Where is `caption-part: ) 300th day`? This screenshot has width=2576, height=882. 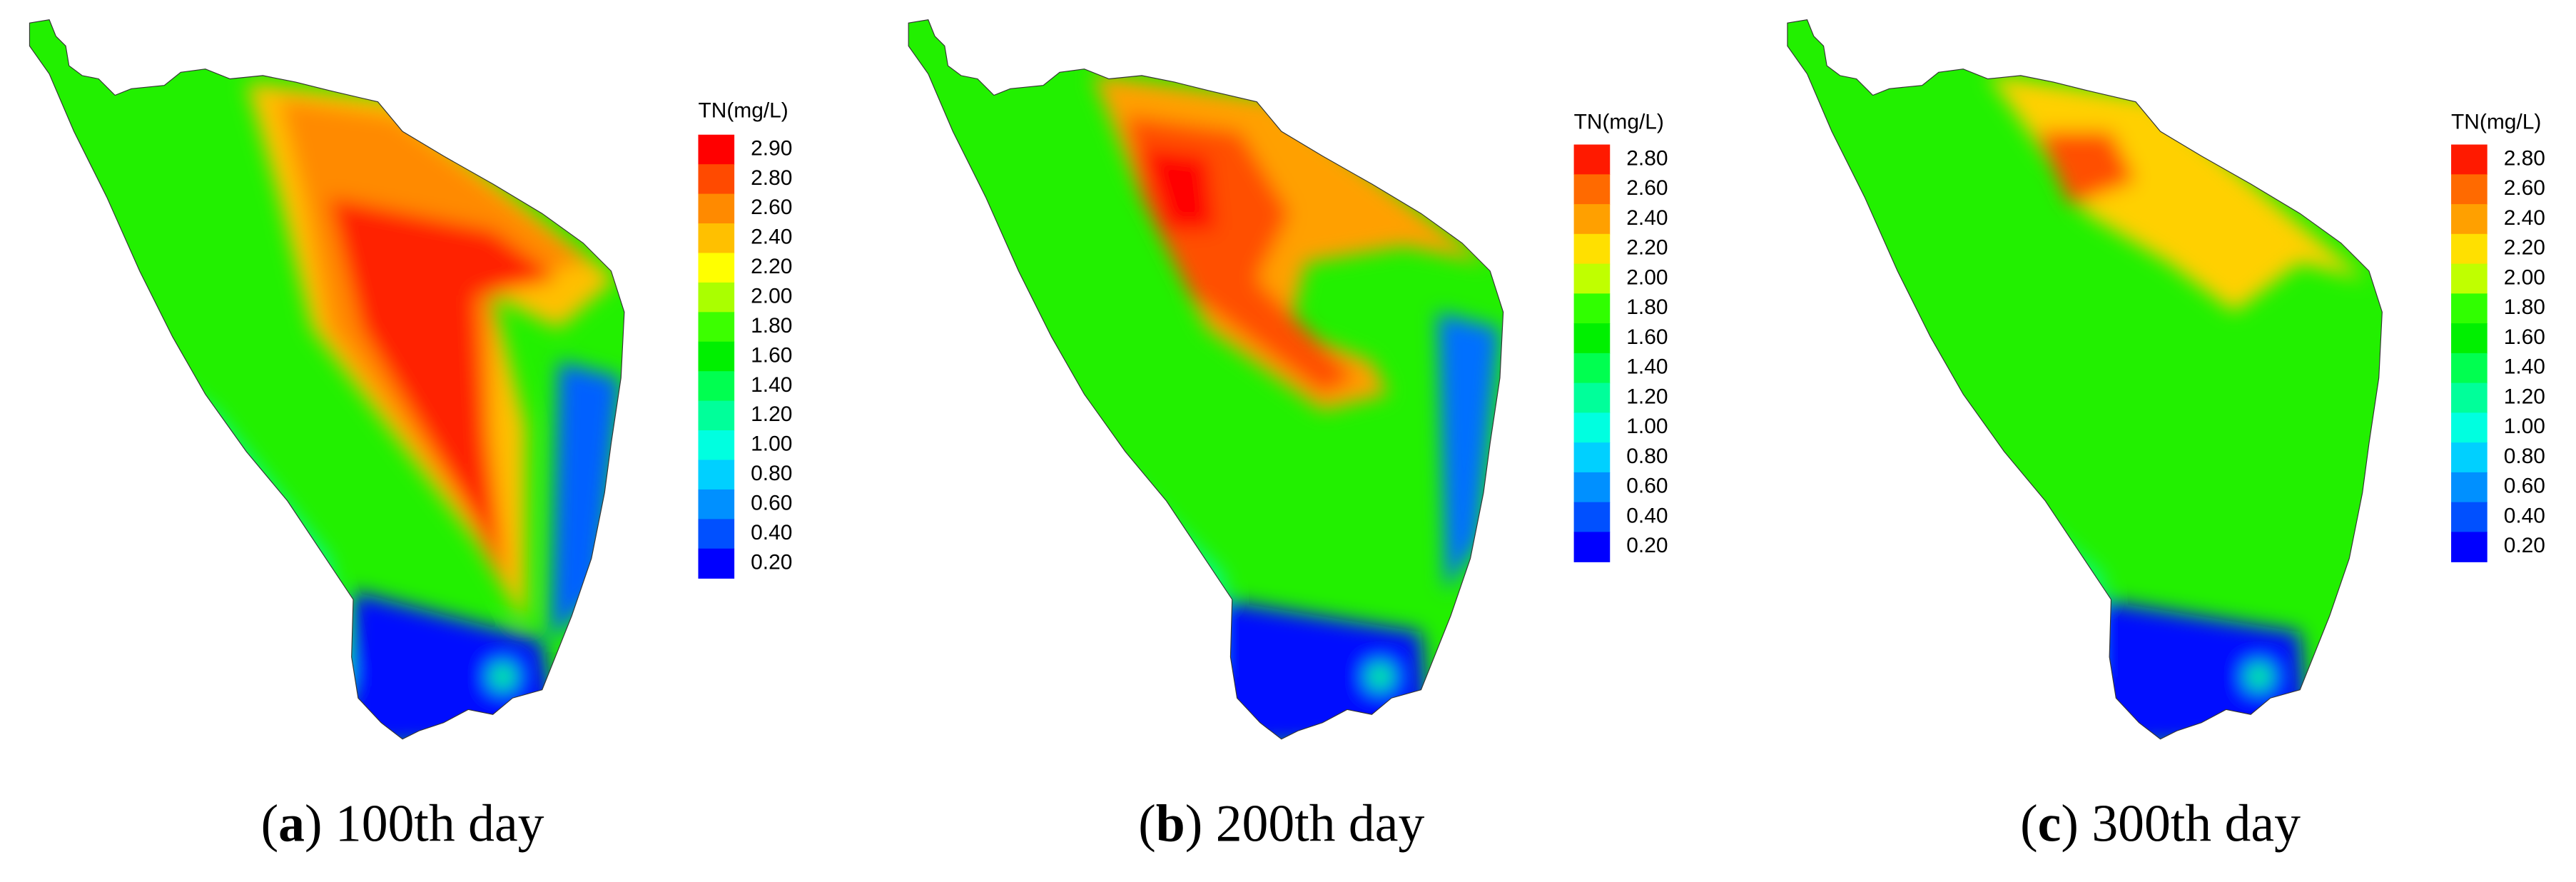 caption-part: ) 300th day is located at coordinates (2181, 823).